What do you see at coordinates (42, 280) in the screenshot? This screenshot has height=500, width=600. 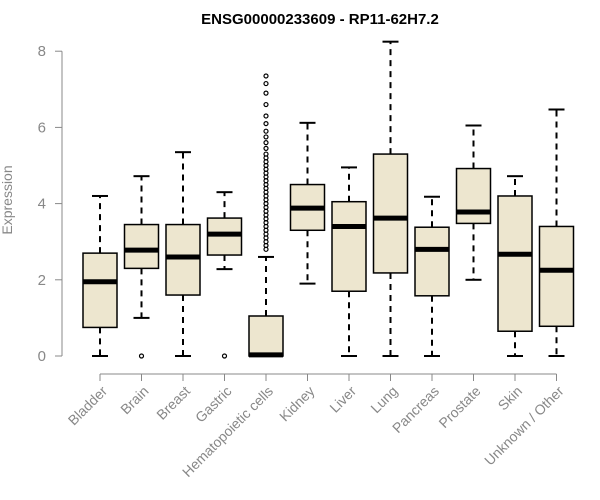 I see `y-tick-label: 2` at bounding box center [42, 280].